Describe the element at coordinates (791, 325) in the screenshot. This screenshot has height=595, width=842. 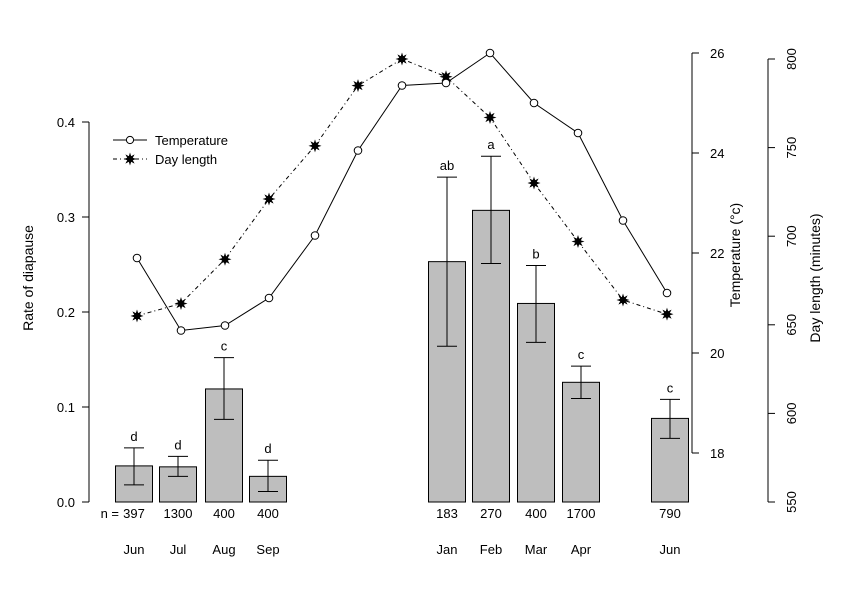
I see `day-length-tick-label: 650` at that location.